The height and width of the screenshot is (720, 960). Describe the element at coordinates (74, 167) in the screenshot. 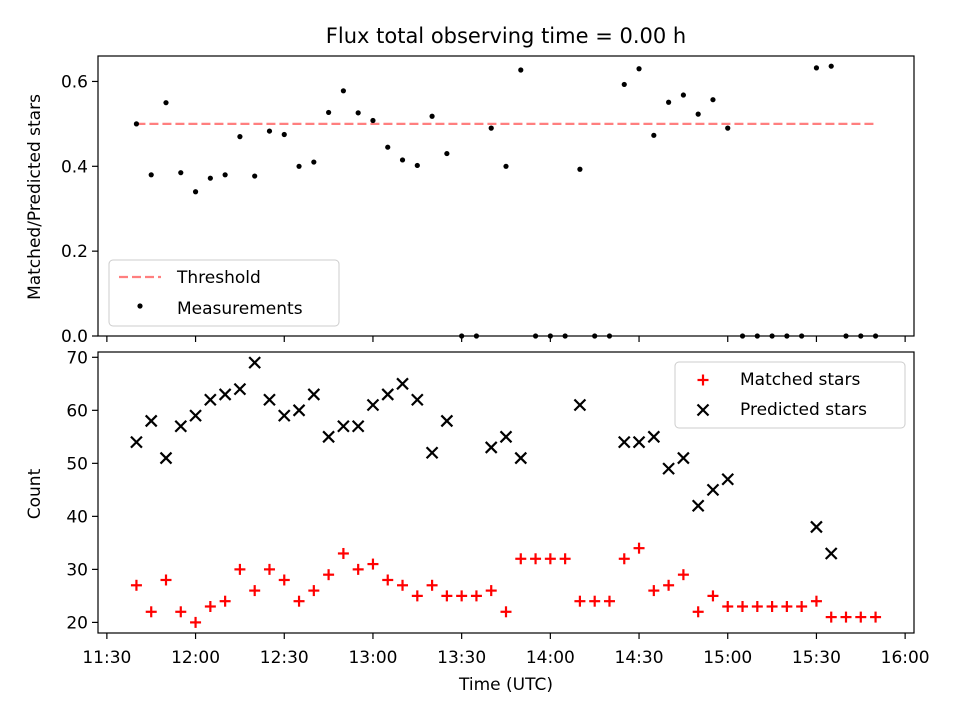

I see `top-y-tick-label: 0.4` at that location.